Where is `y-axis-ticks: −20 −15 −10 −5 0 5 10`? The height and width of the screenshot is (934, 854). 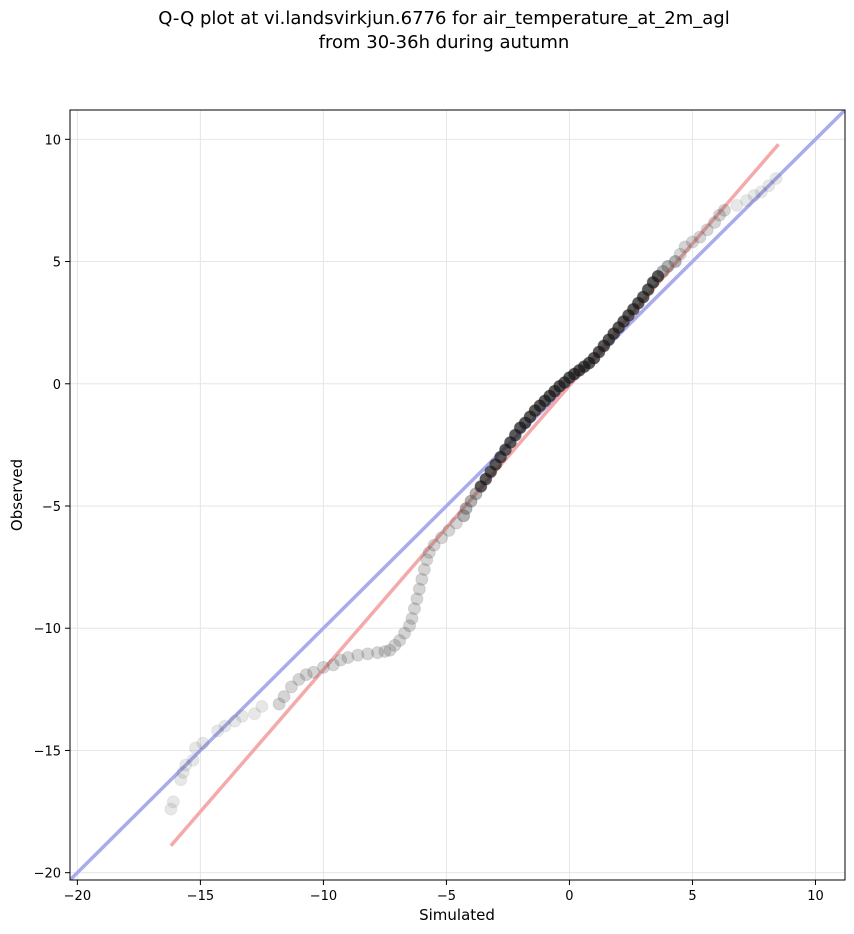 y-axis-ticks: −20 −15 −10 −5 0 5 10 is located at coordinates (52, 507).